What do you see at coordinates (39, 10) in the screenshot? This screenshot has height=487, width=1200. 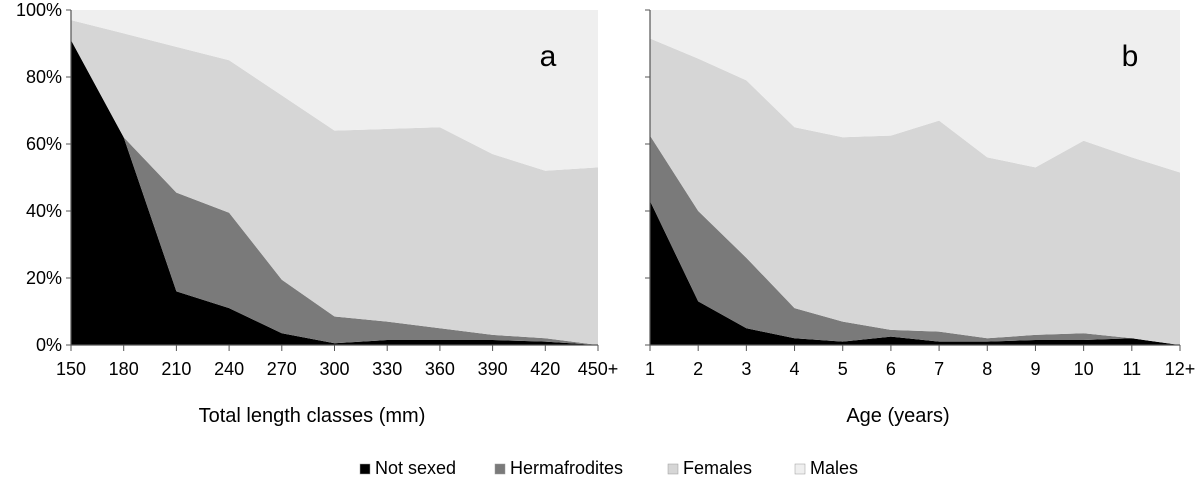 I see `y-tick-label: 100%` at bounding box center [39, 10].